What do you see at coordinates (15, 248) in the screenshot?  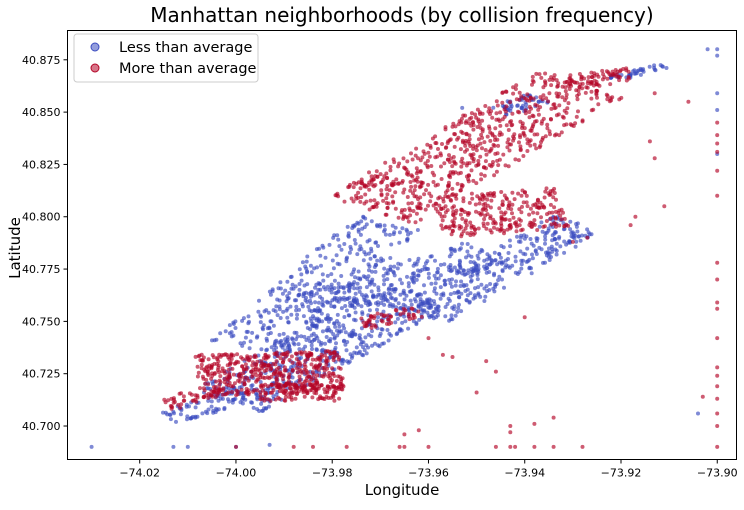 I see `y-axis-label: Latitude` at bounding box center [15, 248].